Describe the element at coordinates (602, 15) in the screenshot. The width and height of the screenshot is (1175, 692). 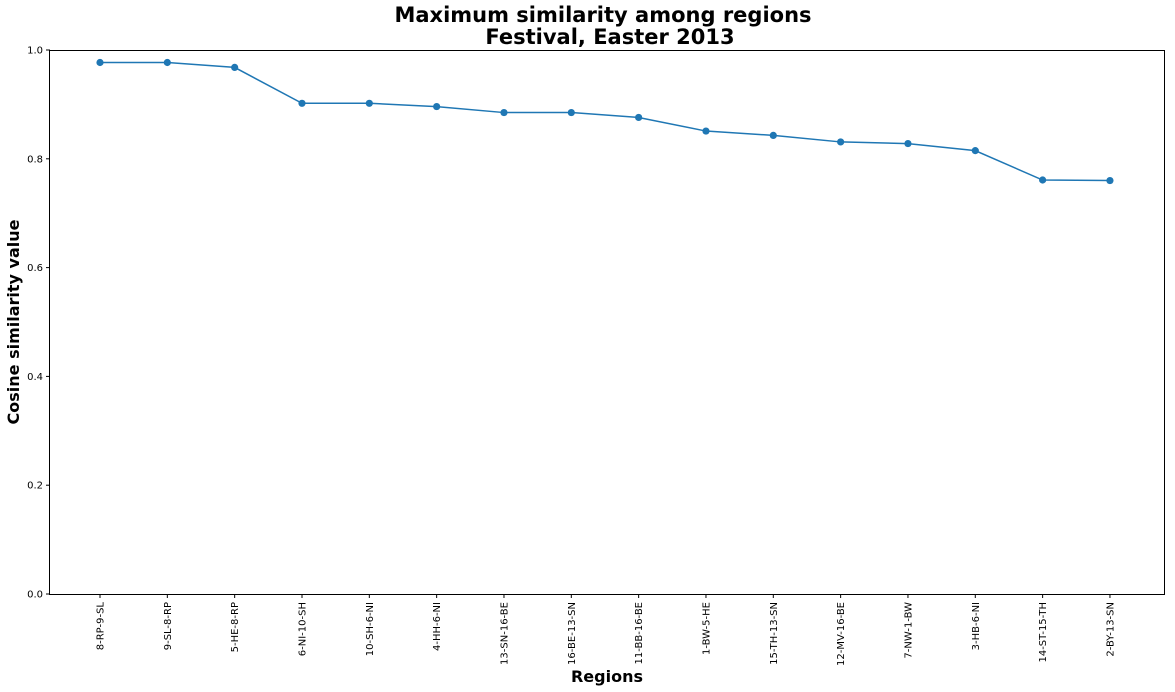
I see `chart-title-line-1: Maximum similarity among regions` at that location.